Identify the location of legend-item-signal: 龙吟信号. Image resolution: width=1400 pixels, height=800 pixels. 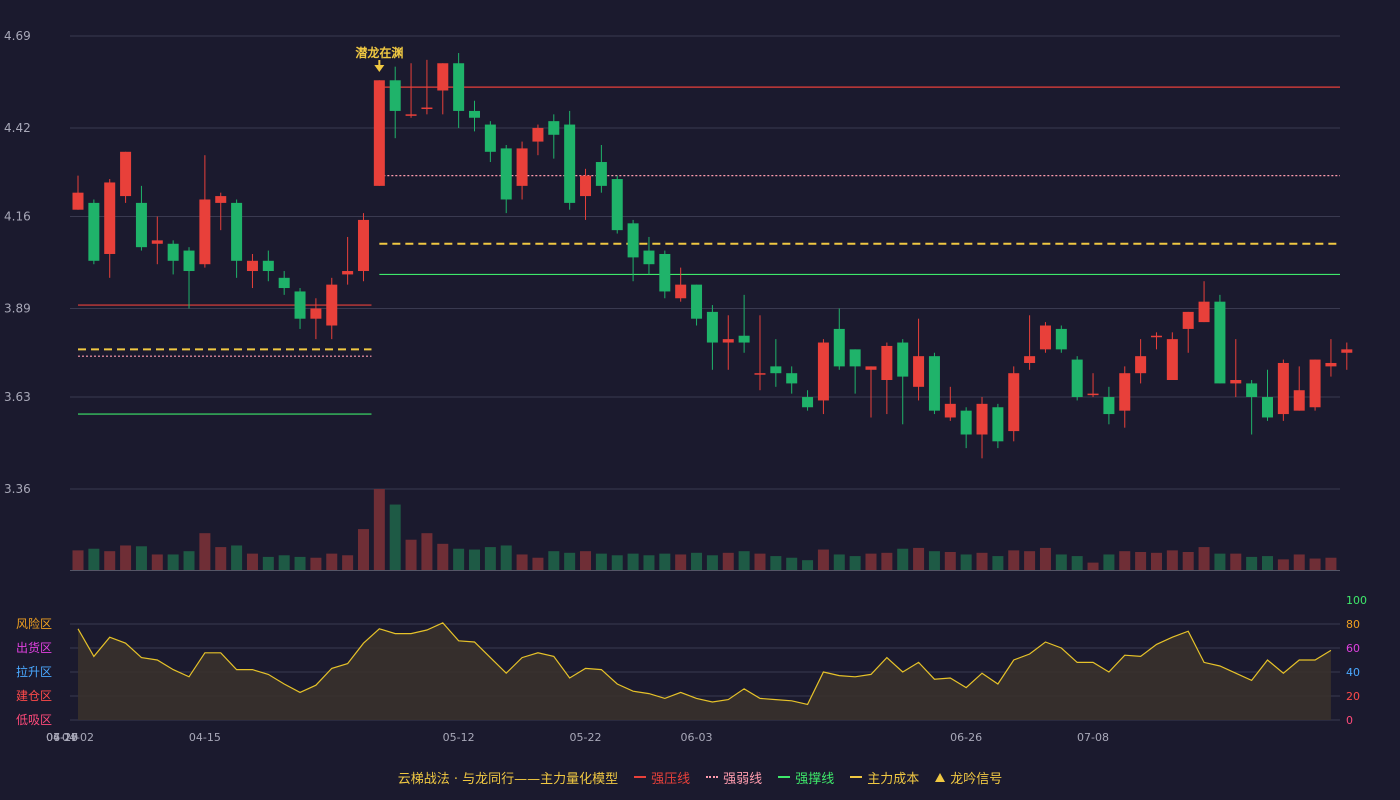
(968, 777).